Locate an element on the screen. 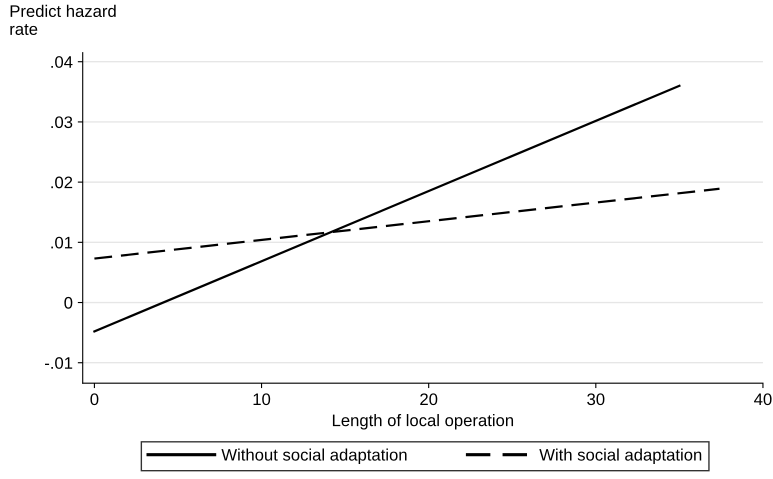 This screenshot has height=479, width=773. y-tick-label: .04 is located at coordinates (62, 62).